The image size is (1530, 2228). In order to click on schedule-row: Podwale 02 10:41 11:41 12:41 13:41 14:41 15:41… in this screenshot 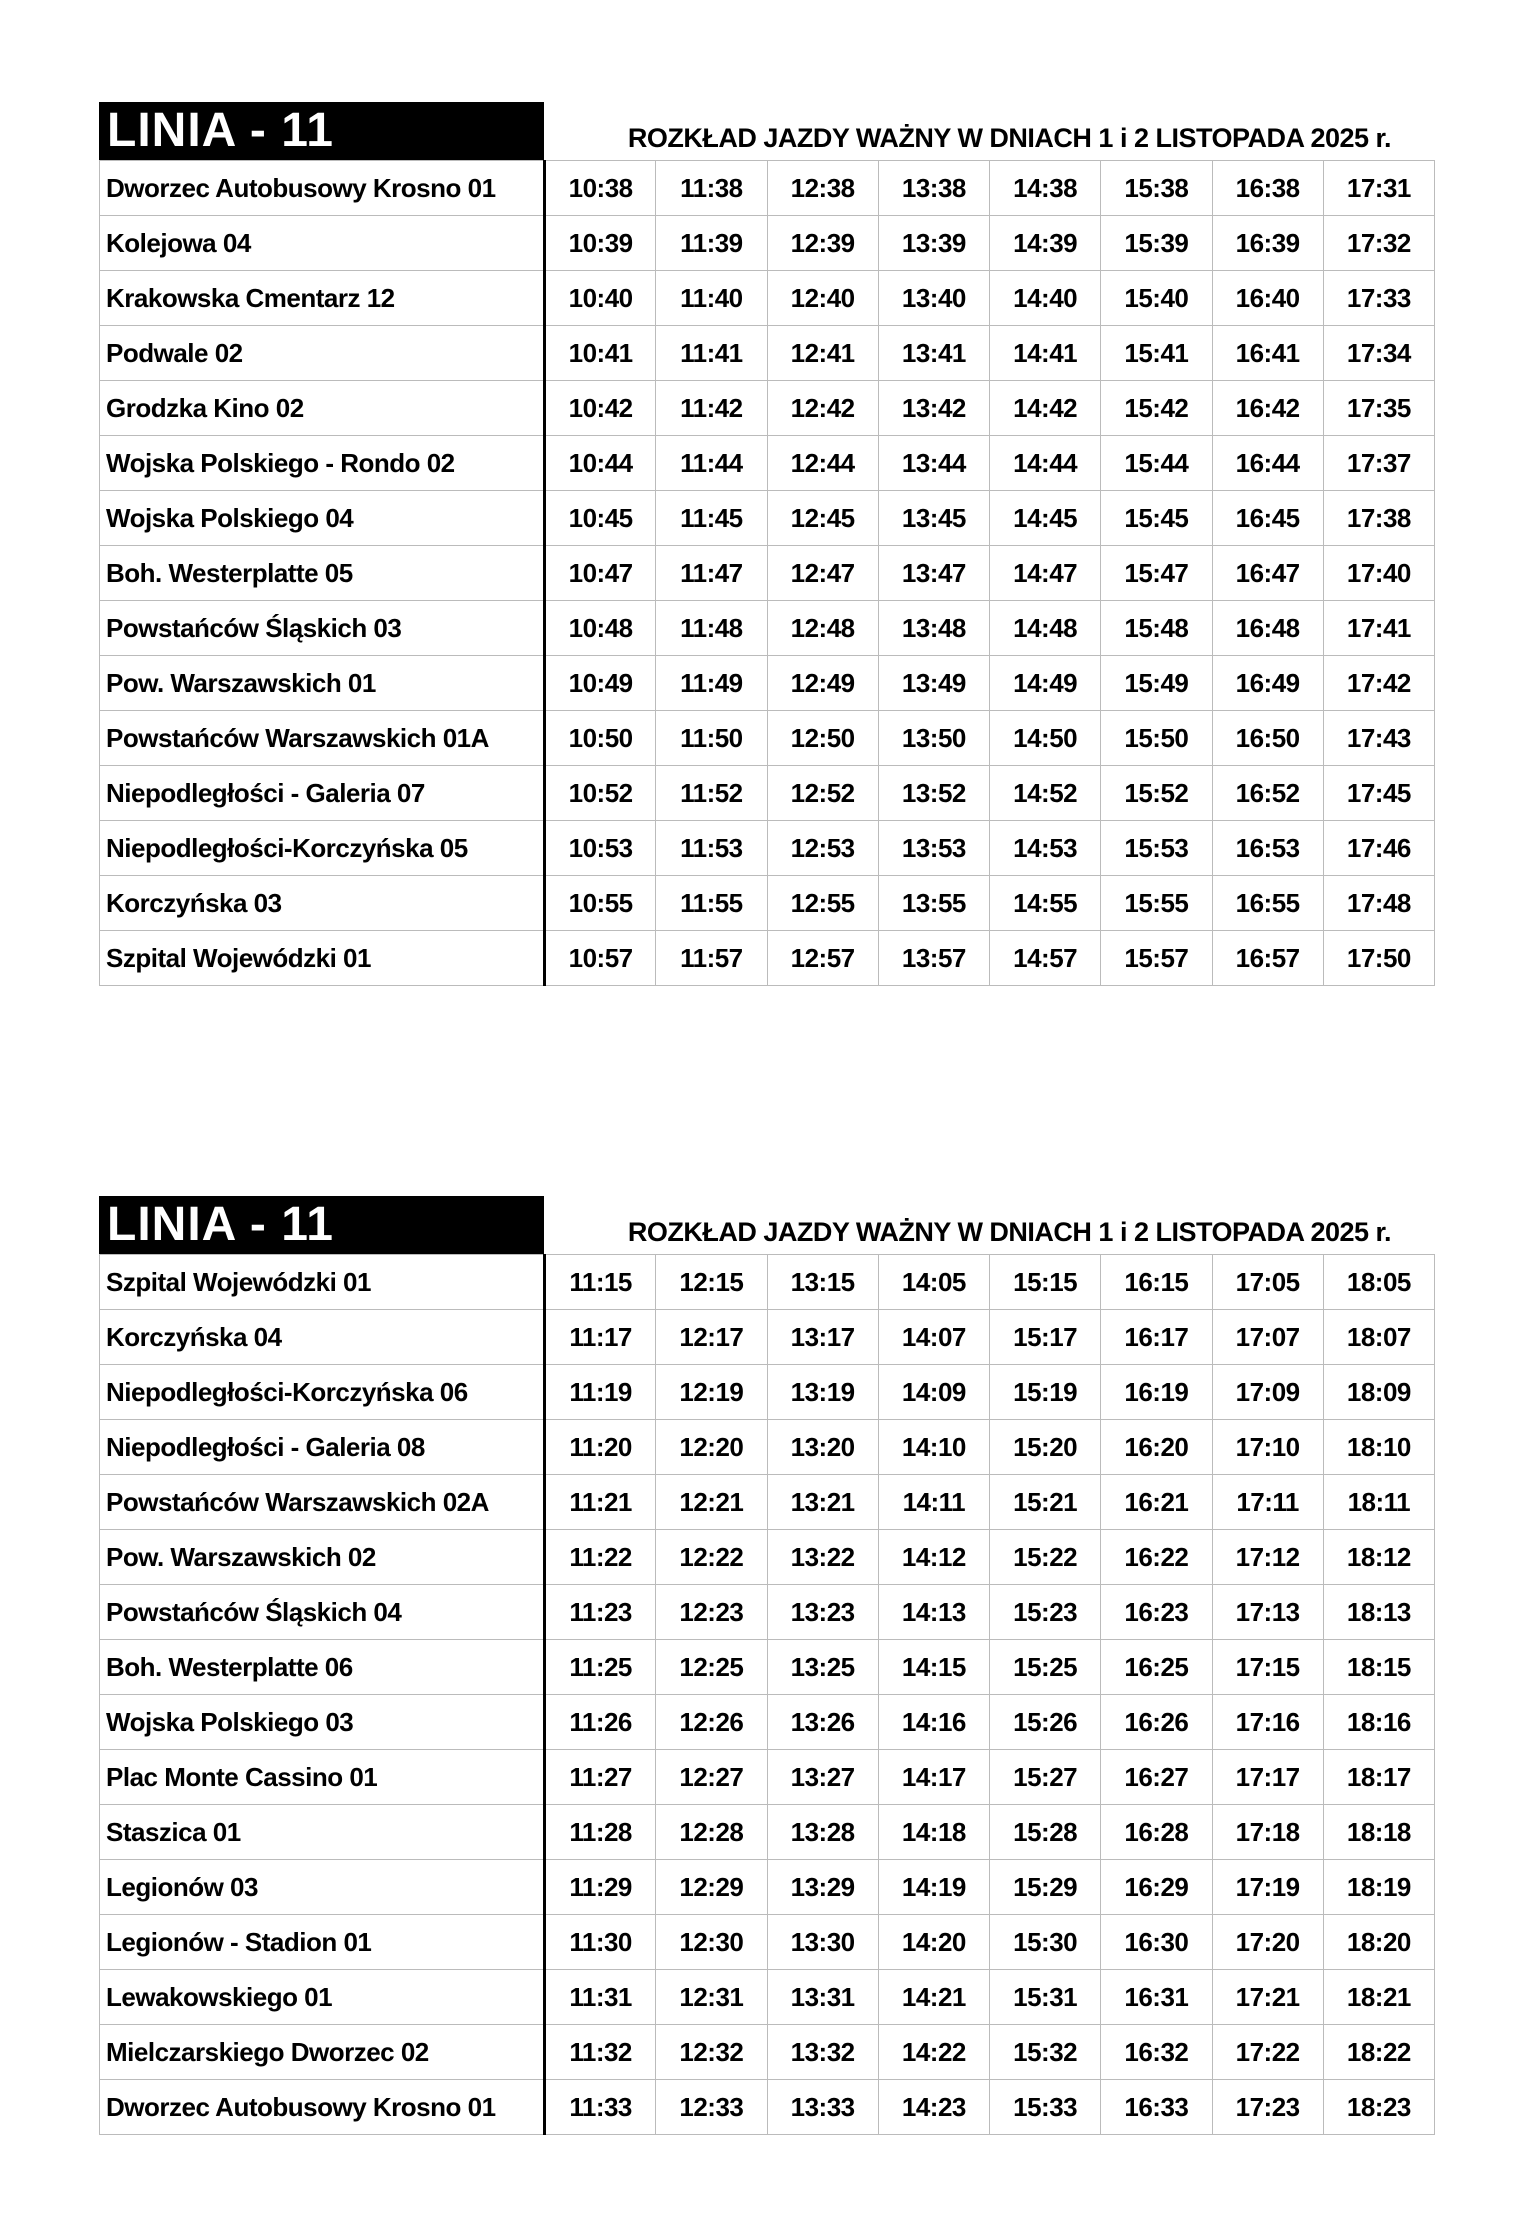, I will do `click(767, 353)`.